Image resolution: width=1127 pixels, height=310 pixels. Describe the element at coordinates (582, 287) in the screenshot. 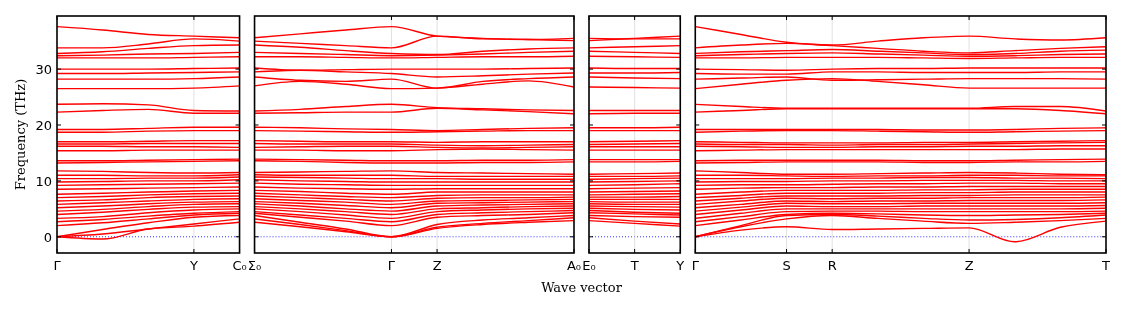

I see `x-axis-title: Wave vector` at that location.